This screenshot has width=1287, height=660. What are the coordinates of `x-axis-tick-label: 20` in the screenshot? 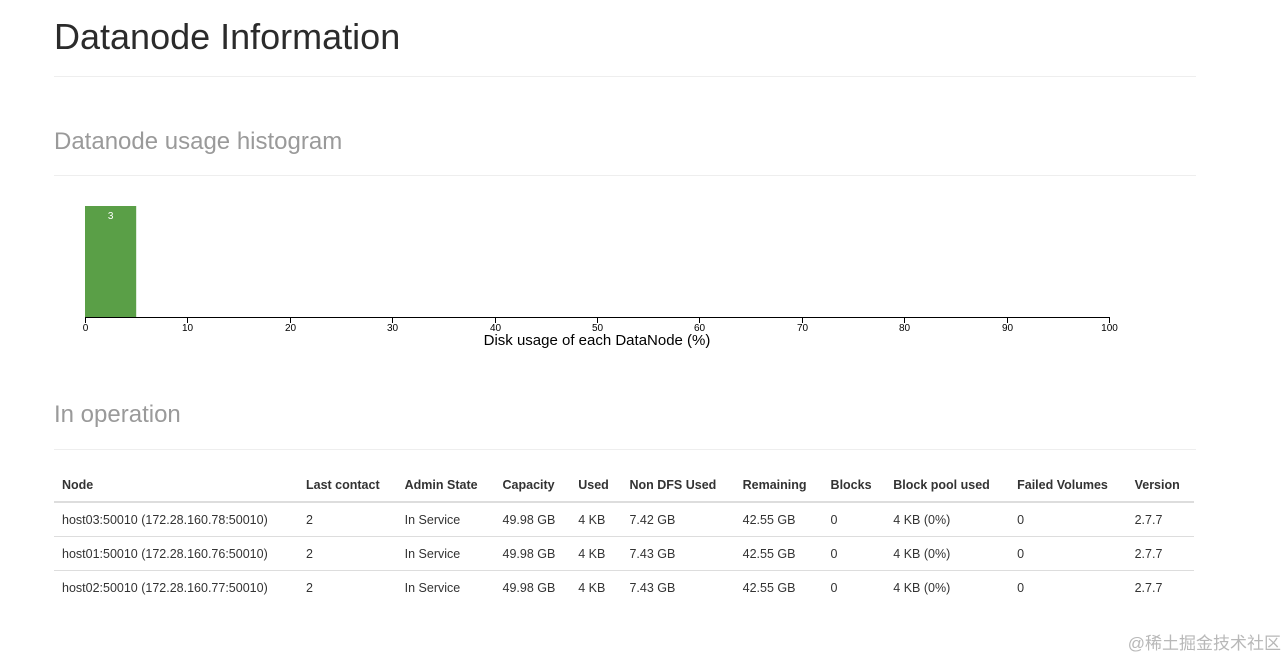 It's located at (291, 328).